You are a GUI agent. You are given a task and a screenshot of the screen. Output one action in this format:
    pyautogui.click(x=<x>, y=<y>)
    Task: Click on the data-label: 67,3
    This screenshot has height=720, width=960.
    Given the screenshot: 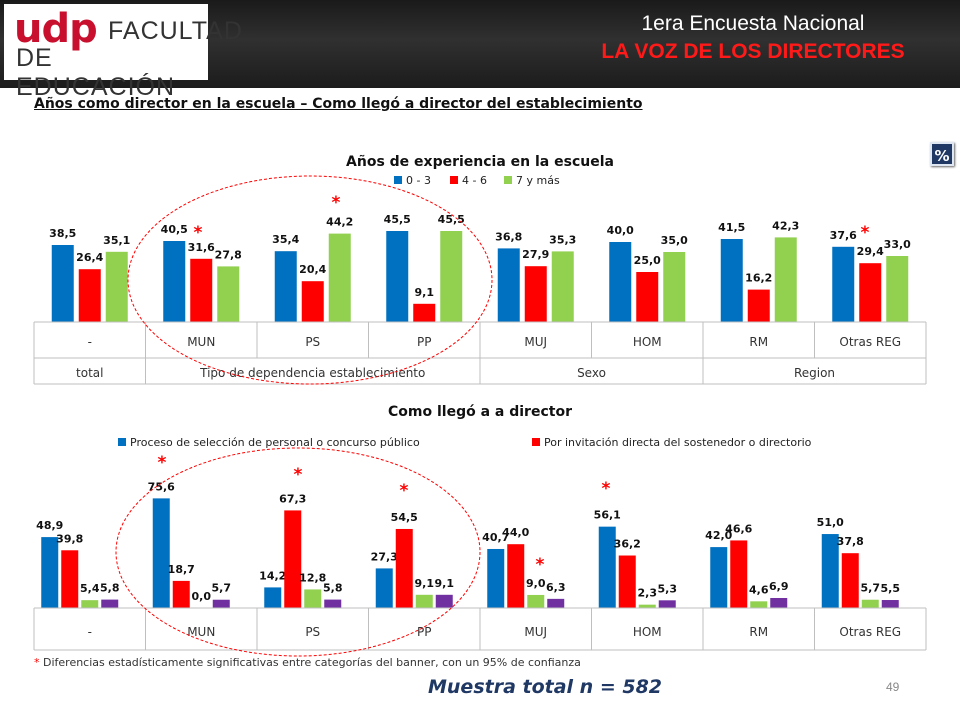 What is the action you would take?
    pyautogui.click(x=292, y=498)
    